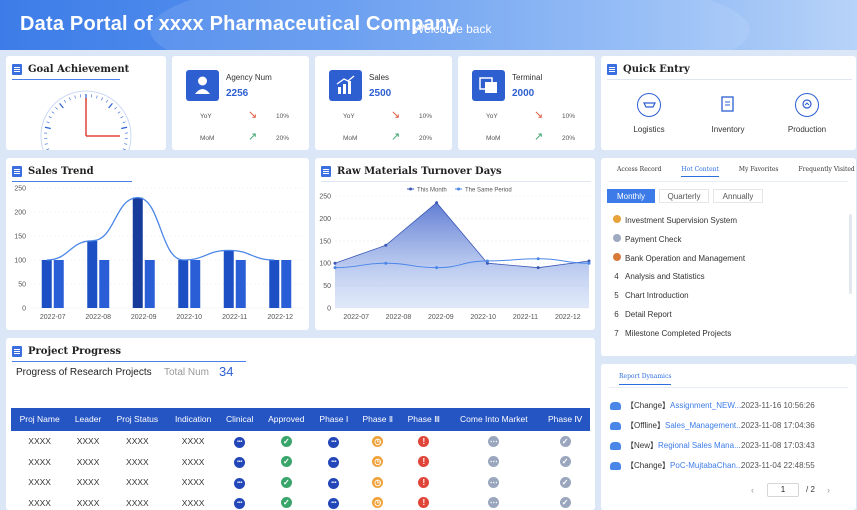 The width and height of the screenshot is (857, 510). I want to click on period-monthly-button: Monthly, so click(631, 196).